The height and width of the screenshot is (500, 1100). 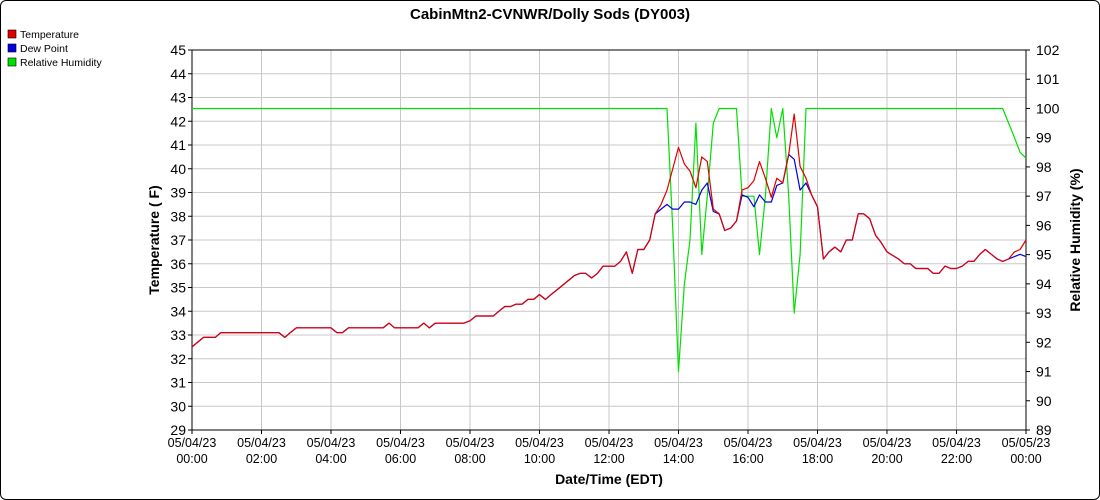 I want to click on y2-tick-label: 98, so click(x=1044, y=167).